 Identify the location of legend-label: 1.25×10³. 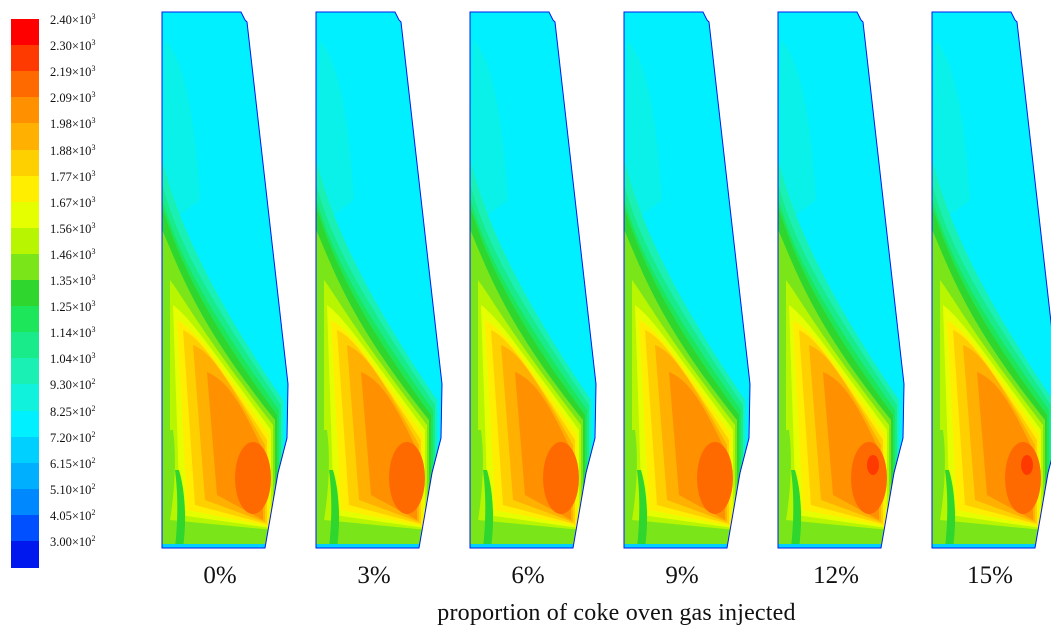
(72, 305).